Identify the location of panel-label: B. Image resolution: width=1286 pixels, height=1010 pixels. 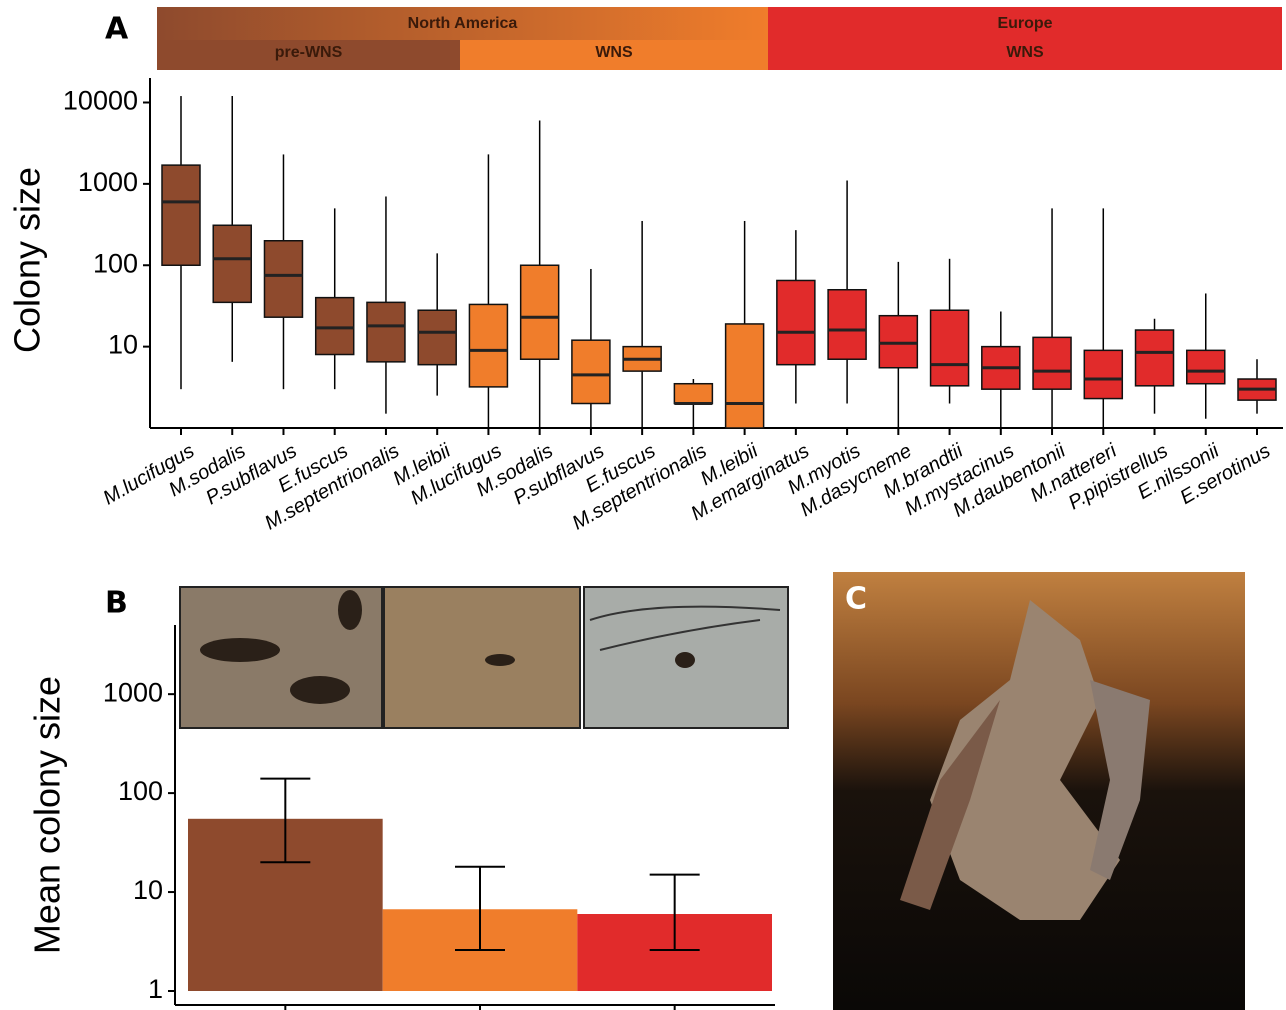
(116, 603).